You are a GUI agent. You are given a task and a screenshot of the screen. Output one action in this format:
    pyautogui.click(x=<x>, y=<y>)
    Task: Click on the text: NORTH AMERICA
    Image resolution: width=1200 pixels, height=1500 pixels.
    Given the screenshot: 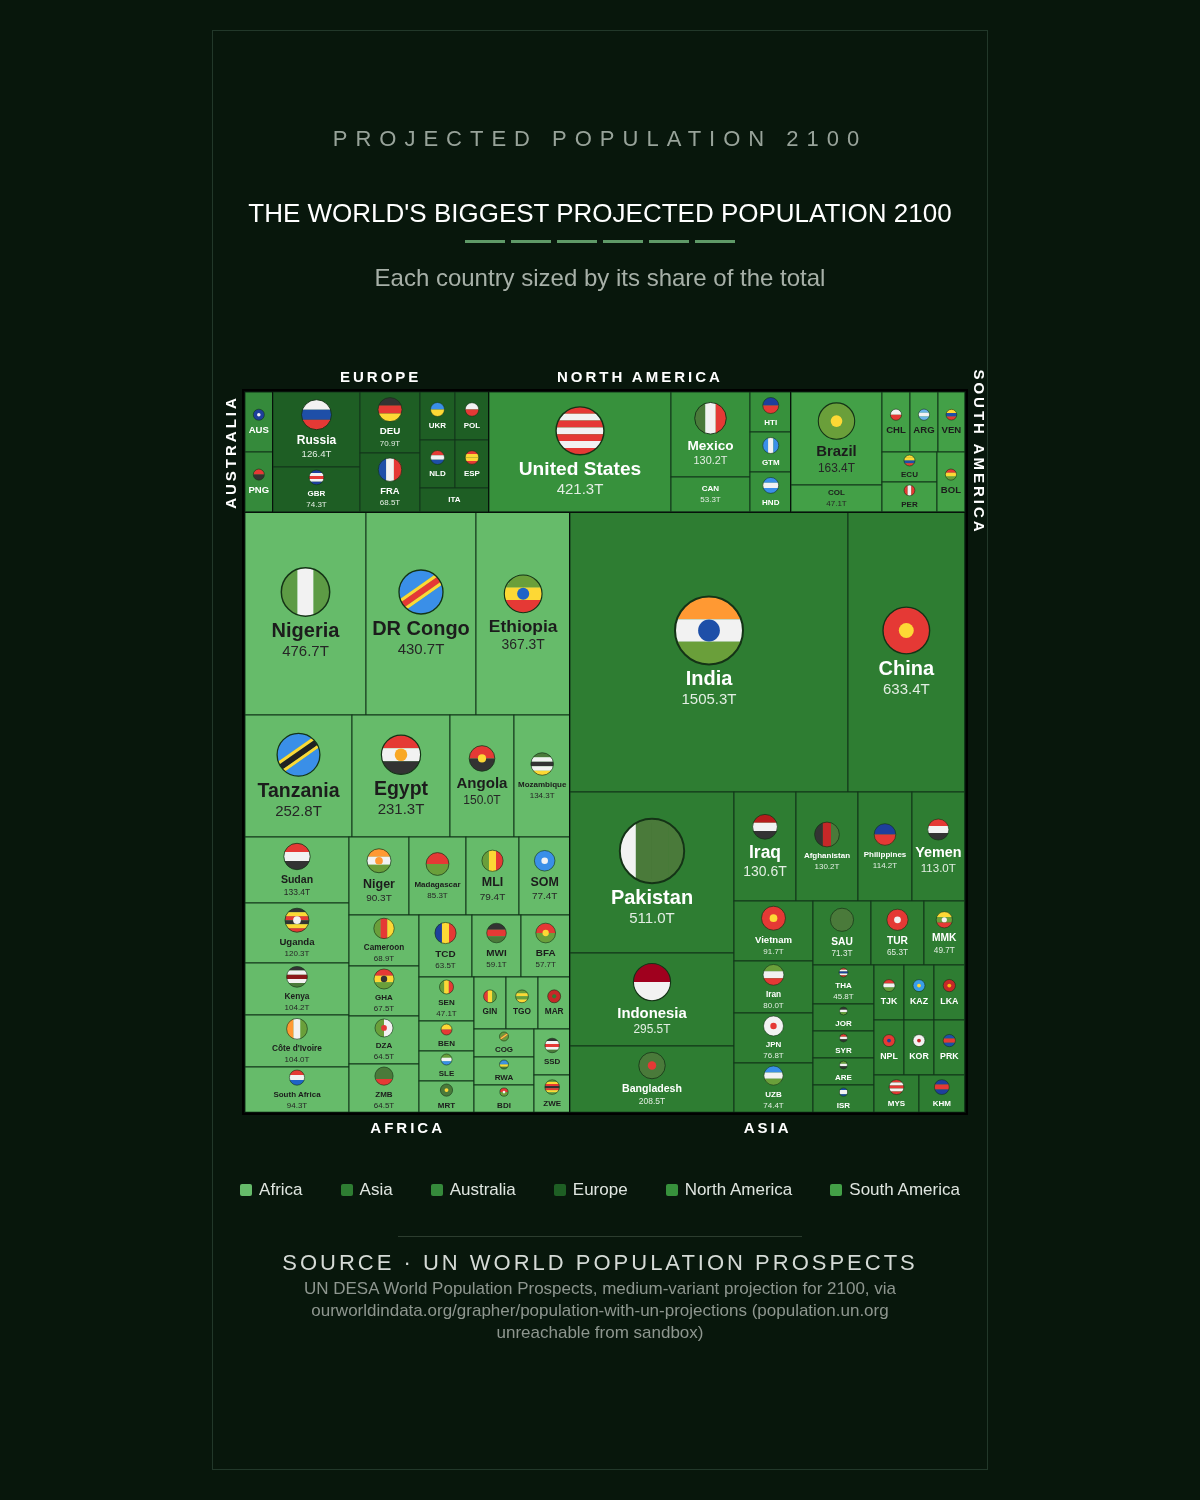 What is the action you would take?
    pyautogui.click(x=639, y=377)
    